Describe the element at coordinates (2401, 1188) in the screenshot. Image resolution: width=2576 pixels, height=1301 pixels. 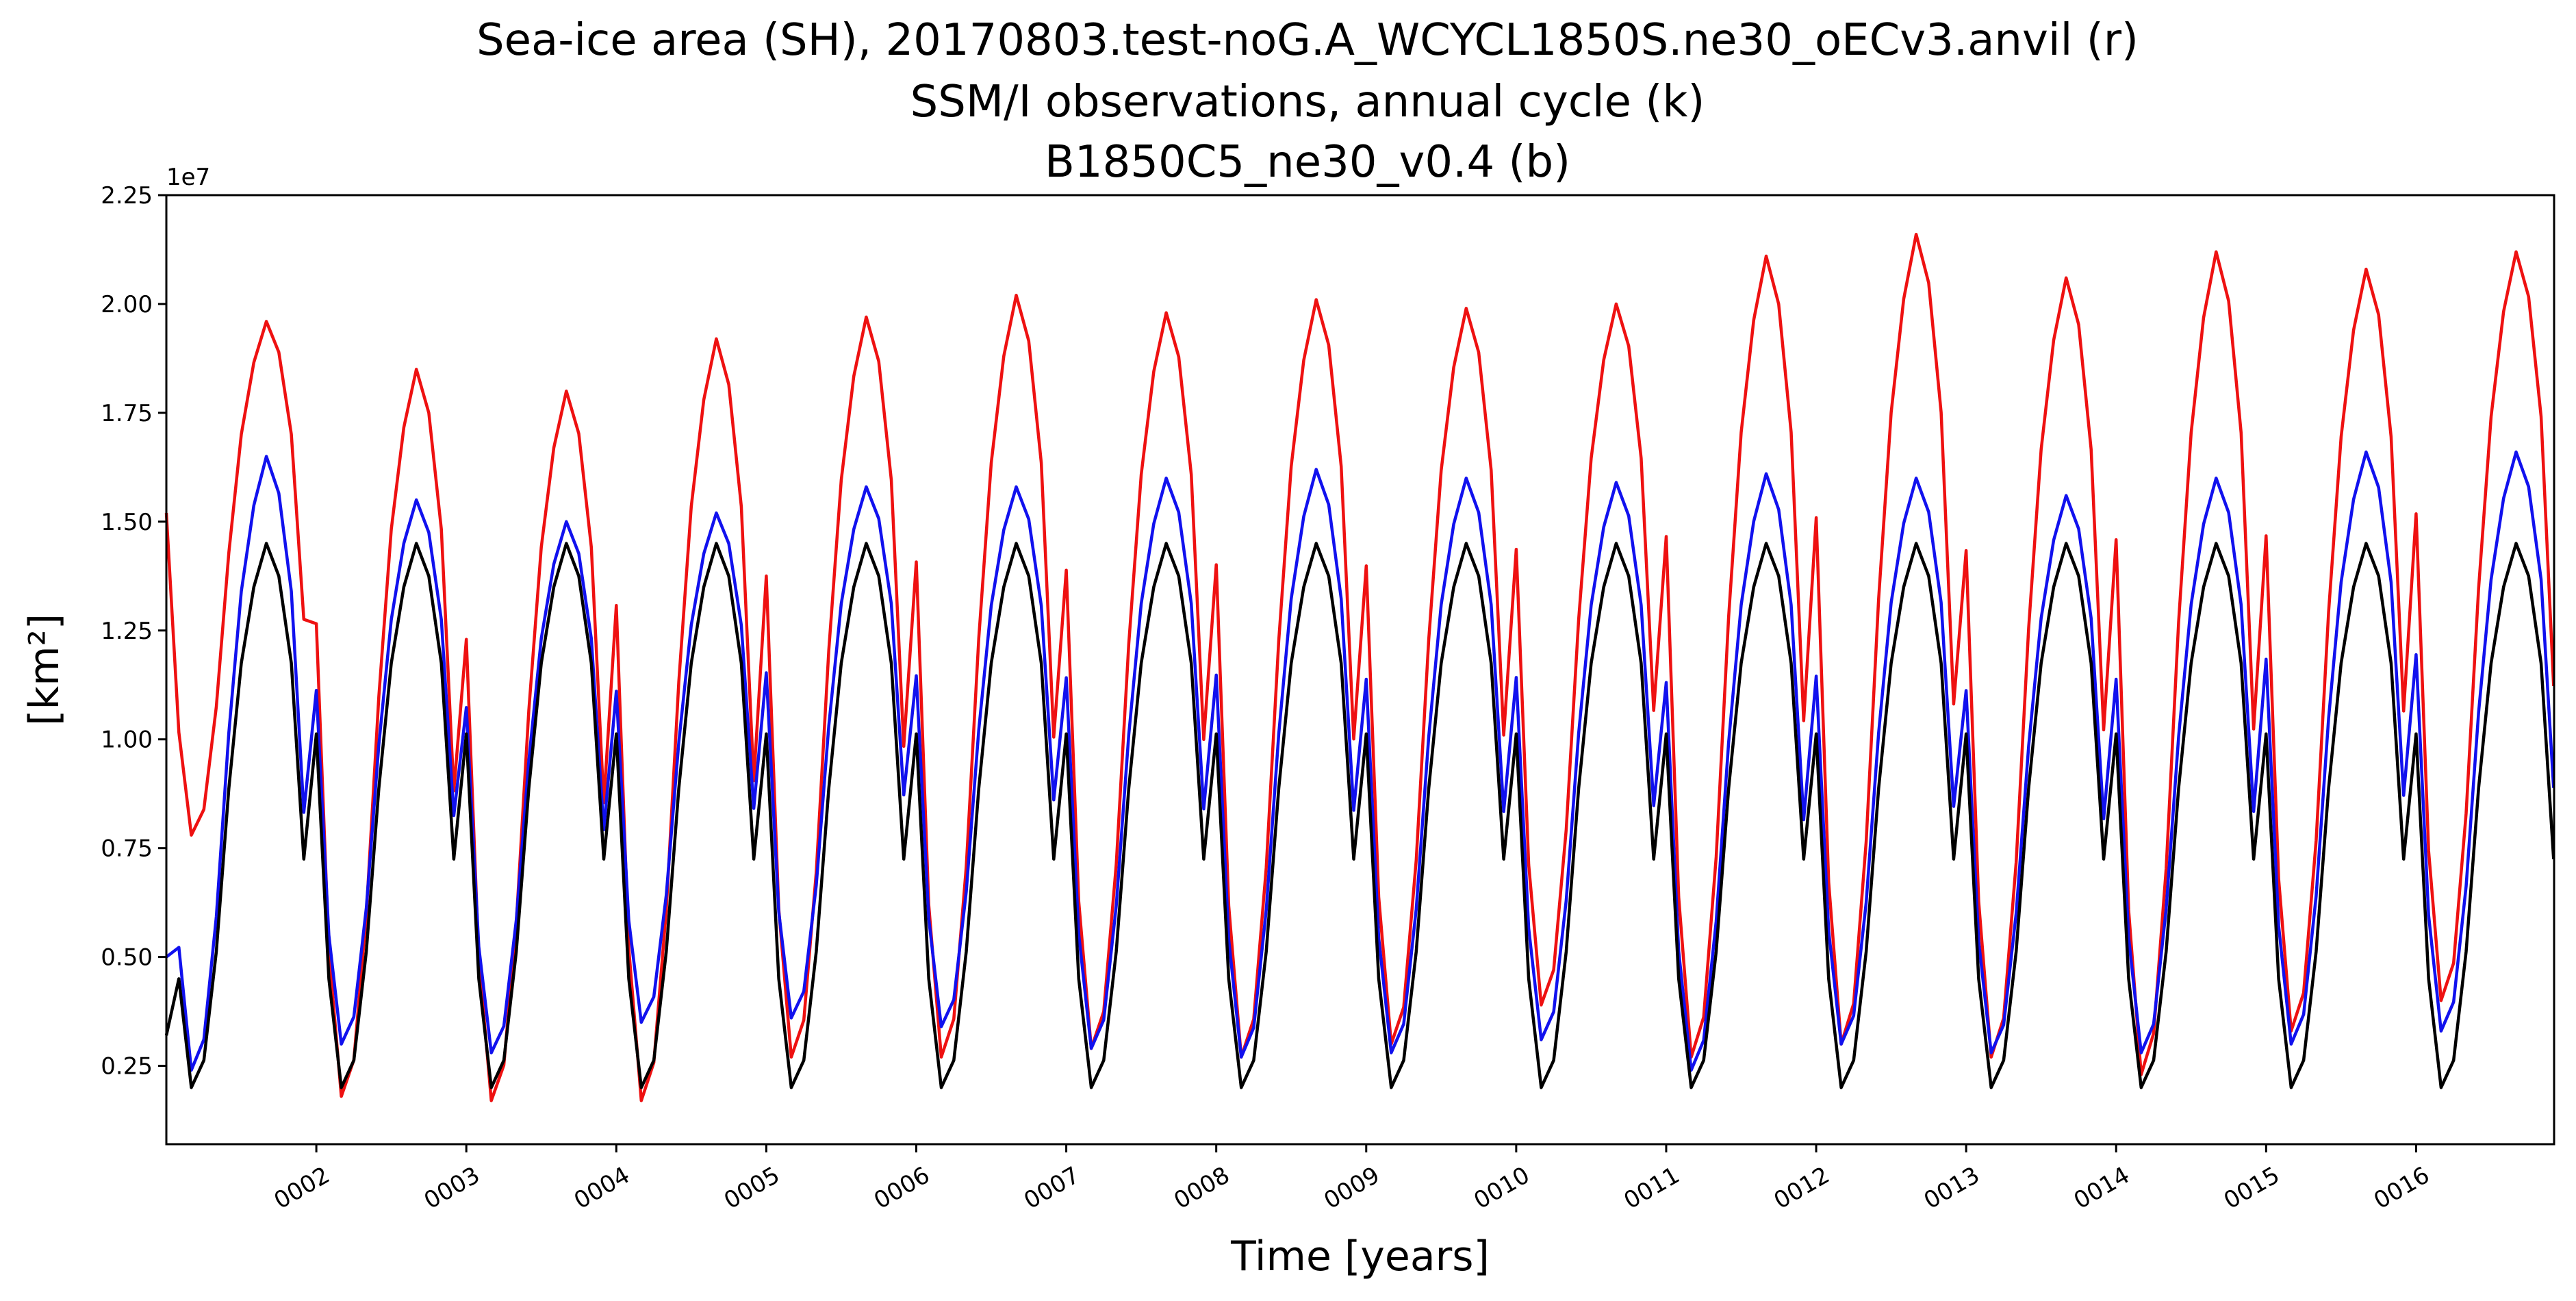
I see `x-tick-label: 0016` at that location.